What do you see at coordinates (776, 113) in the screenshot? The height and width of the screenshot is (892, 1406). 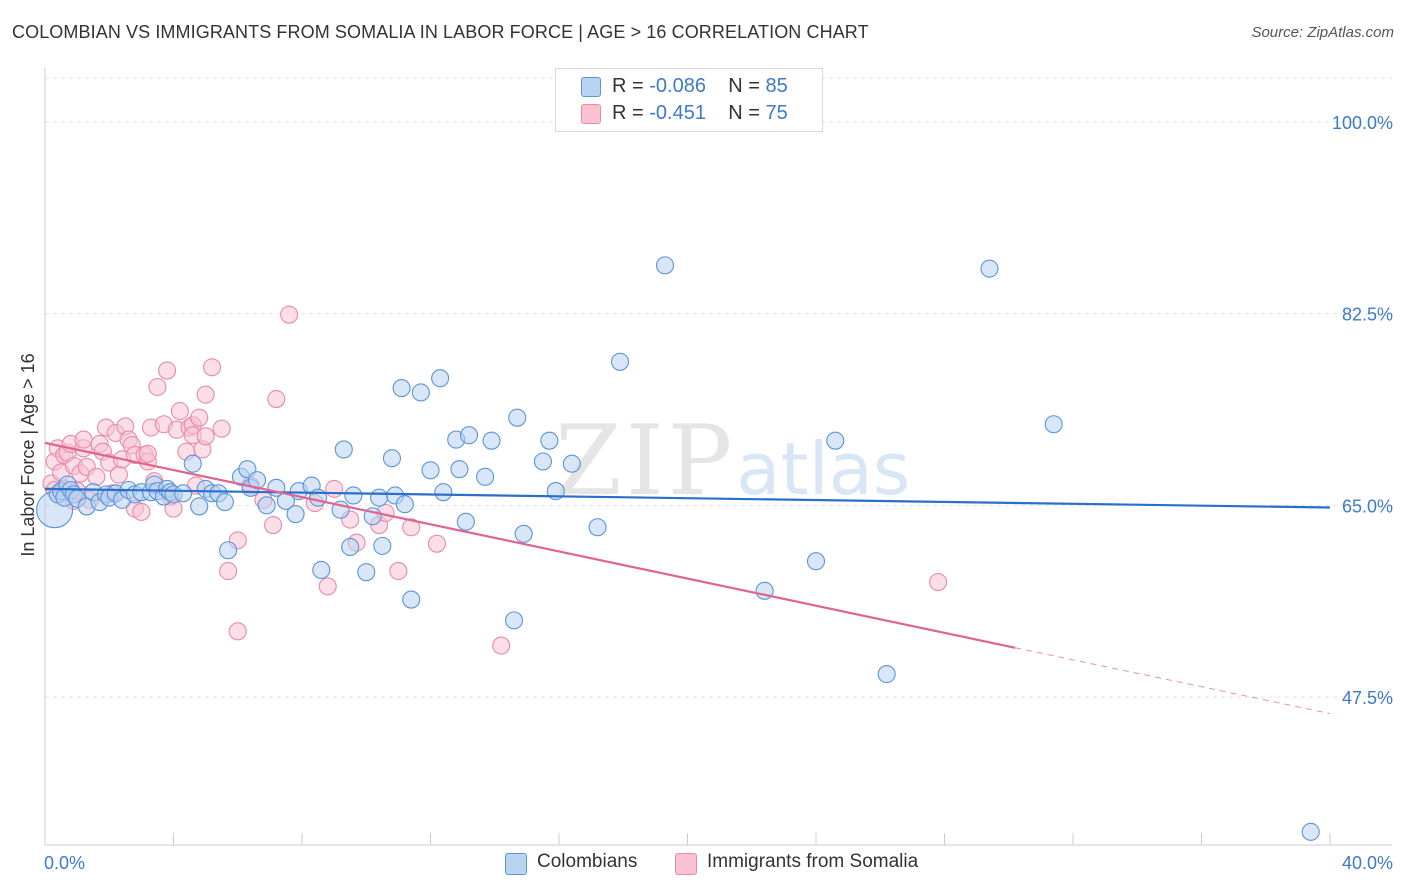 I see `n-value: 75` at bounding box center [776, 113].